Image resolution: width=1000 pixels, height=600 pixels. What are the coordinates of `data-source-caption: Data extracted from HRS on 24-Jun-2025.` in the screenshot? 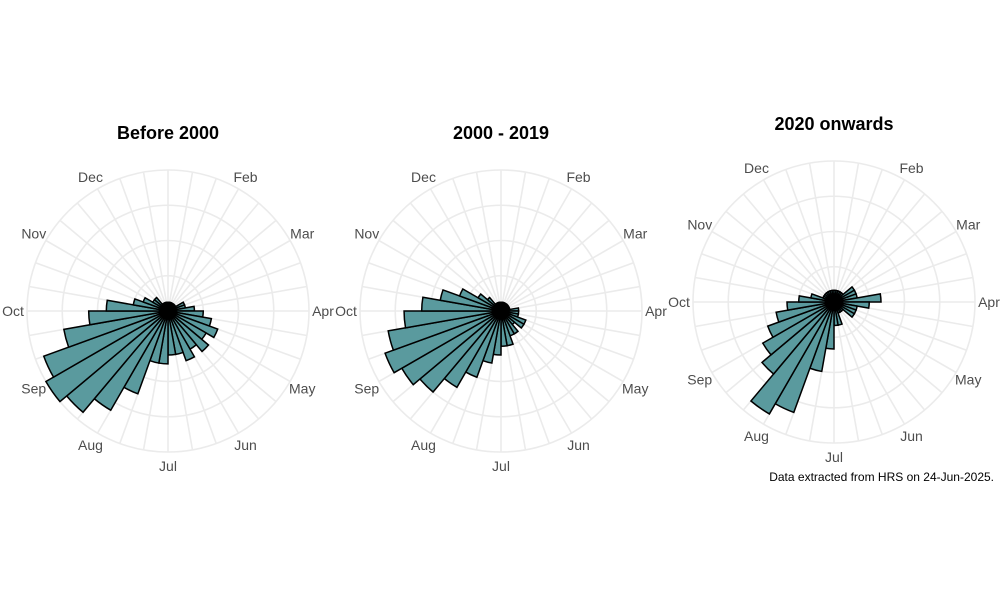 It's located at (881, 477).